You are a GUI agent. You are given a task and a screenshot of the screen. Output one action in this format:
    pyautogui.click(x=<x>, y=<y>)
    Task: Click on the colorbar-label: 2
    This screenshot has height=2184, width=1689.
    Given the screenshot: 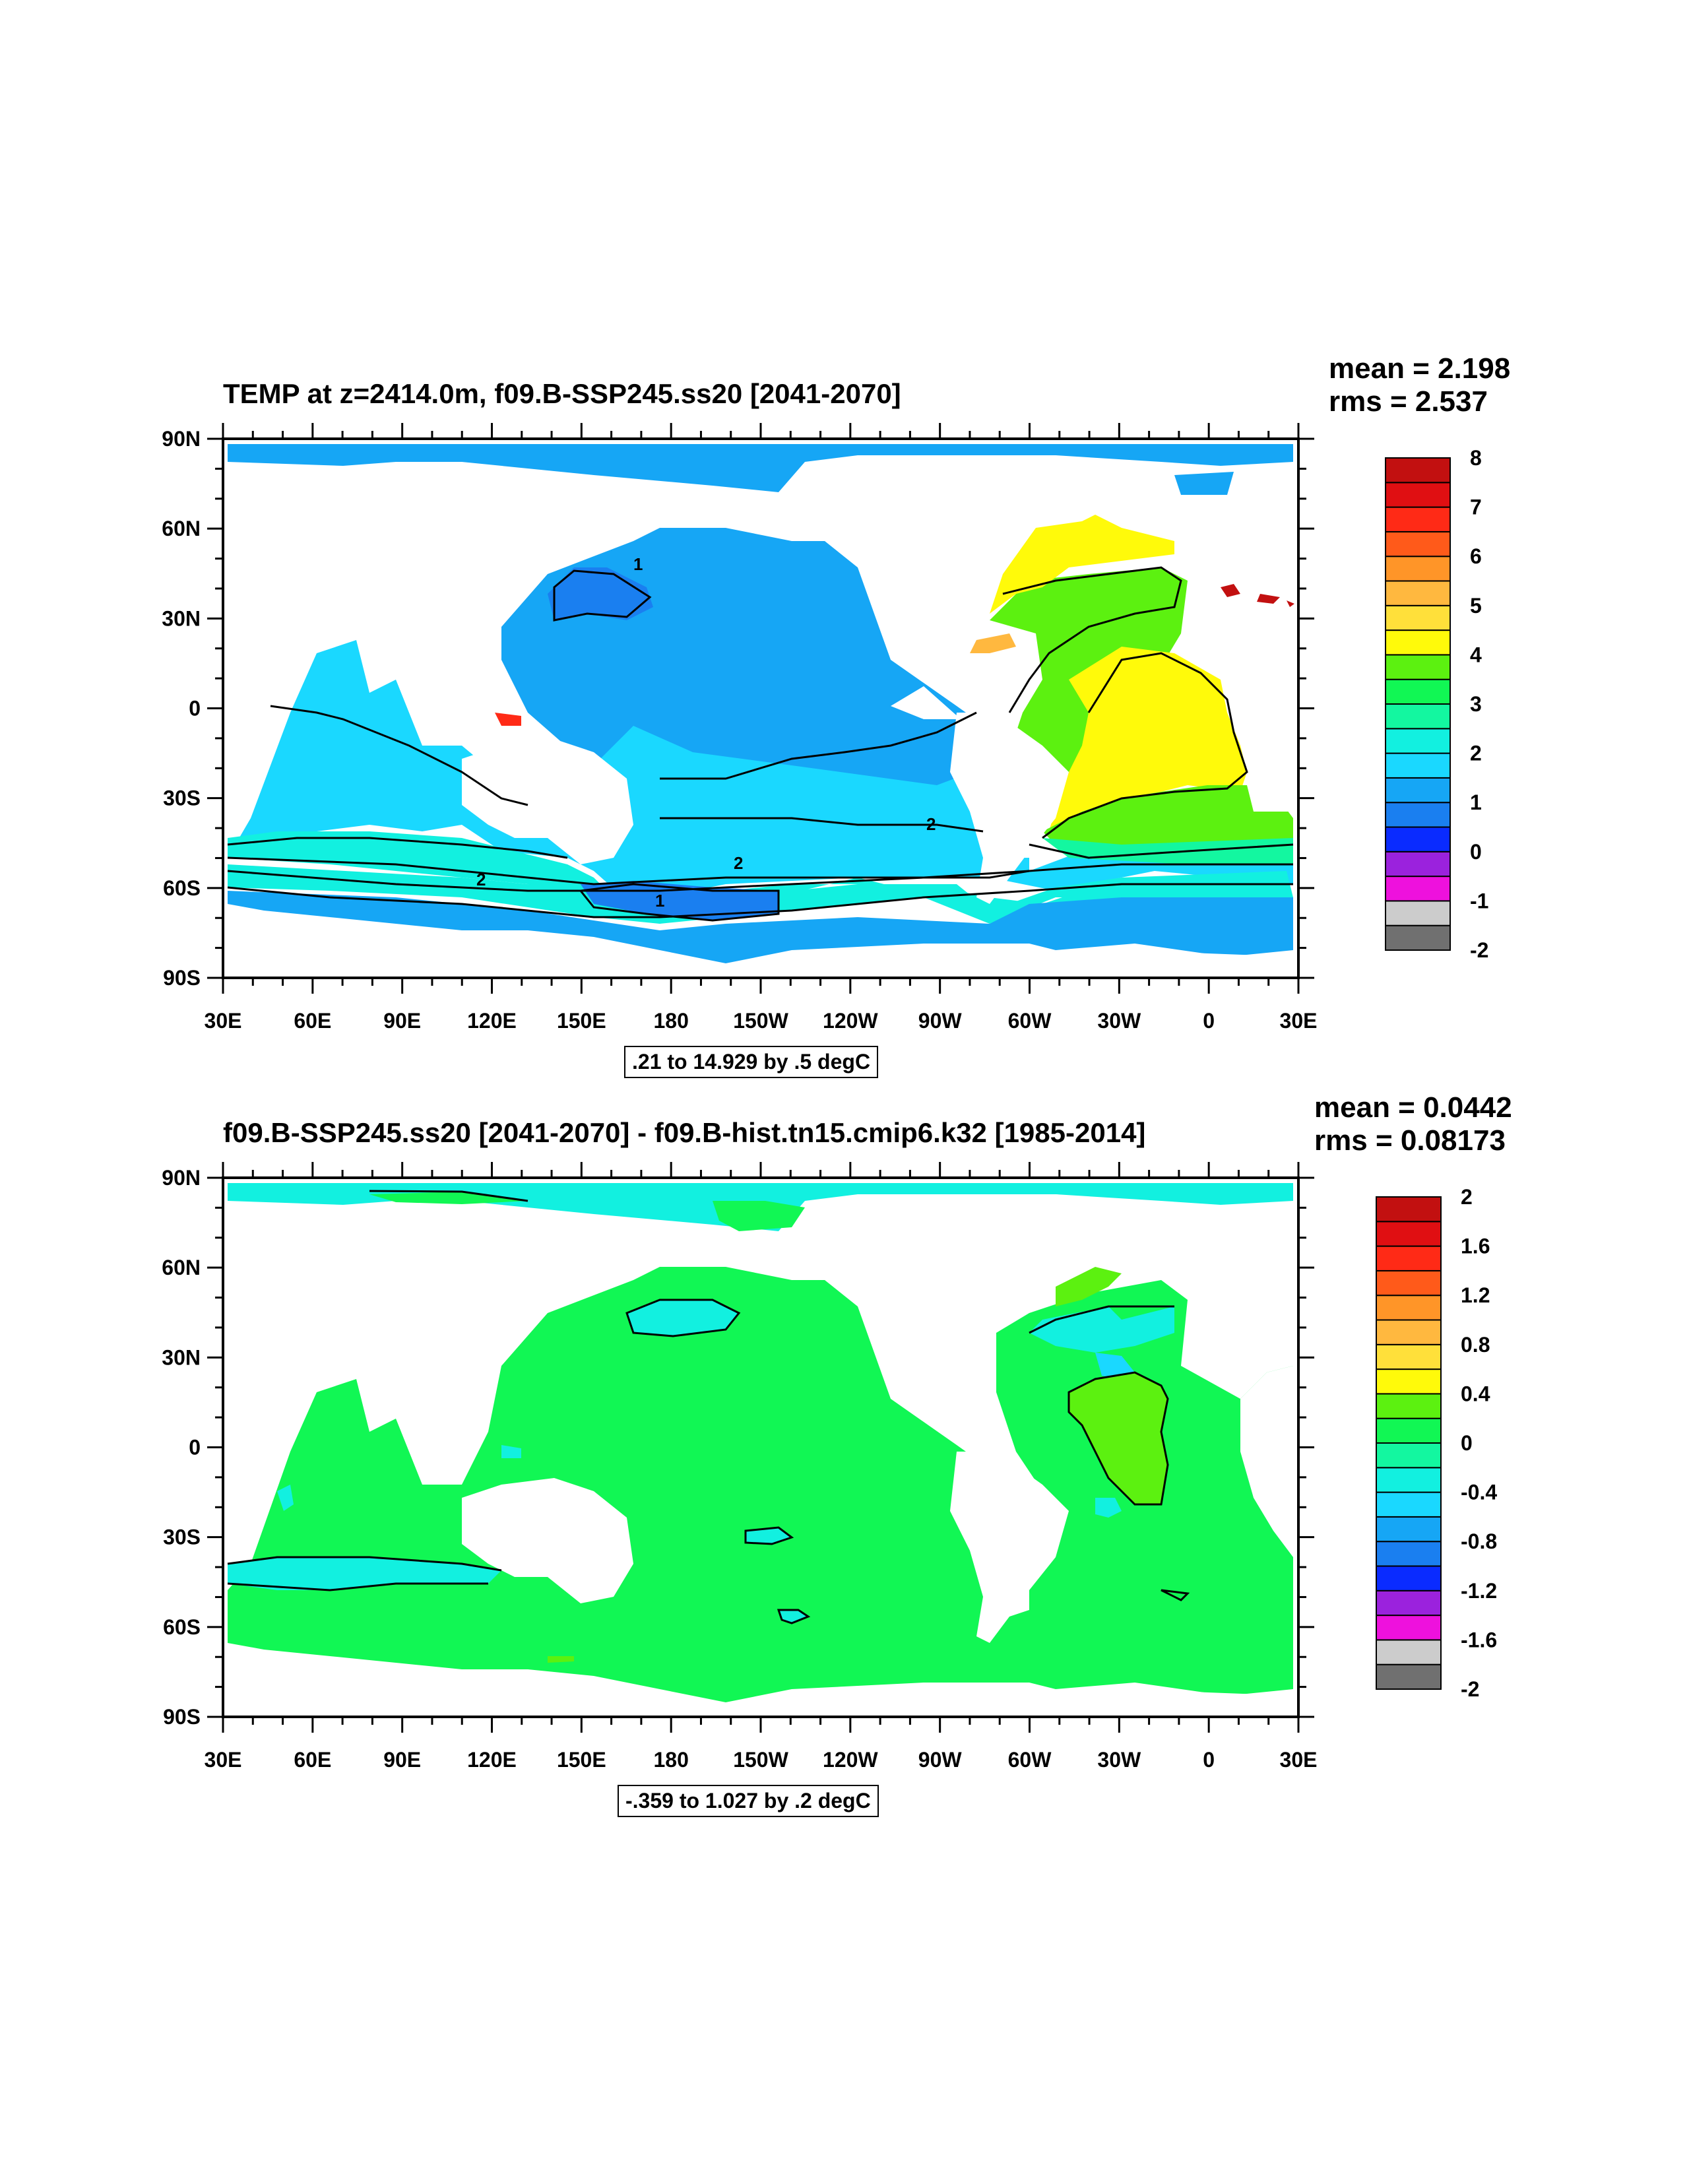 What is the action you would take?
    pyautogui.click(x=1476, y=753)
    